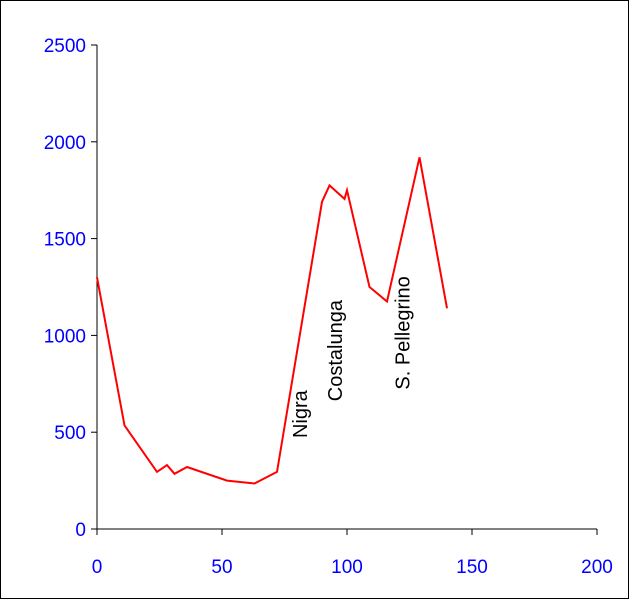 This screenshot has height=599, width=629. What do you see at coordinates (65, 143) in the screenshot?
I see `y-tick-label: 2000` at bounding box center [65, 143].